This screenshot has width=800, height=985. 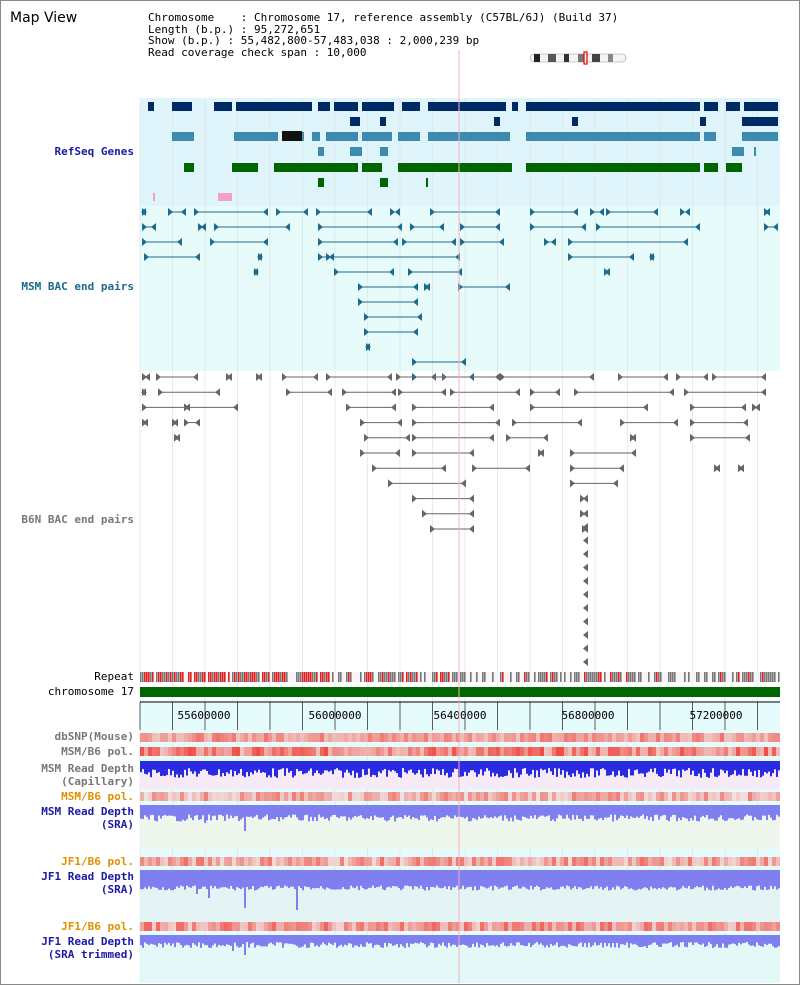 What do you see at coordinates (77, 519) in the screenshot?
I see `b6n-bac-label: B6N BAC end pairs` at bounding box center [77, 519].